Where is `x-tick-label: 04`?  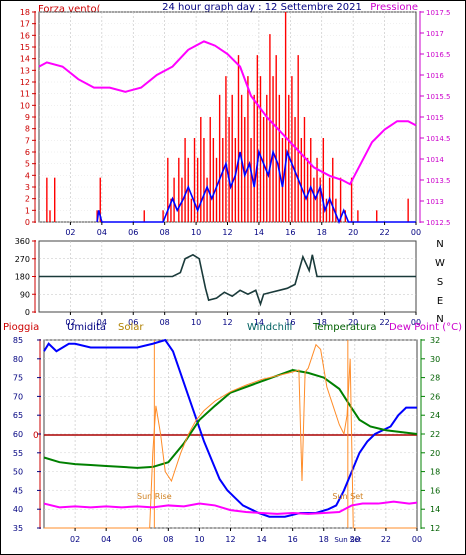
x-tick-label: 04 is located at coordinates (102, 322).